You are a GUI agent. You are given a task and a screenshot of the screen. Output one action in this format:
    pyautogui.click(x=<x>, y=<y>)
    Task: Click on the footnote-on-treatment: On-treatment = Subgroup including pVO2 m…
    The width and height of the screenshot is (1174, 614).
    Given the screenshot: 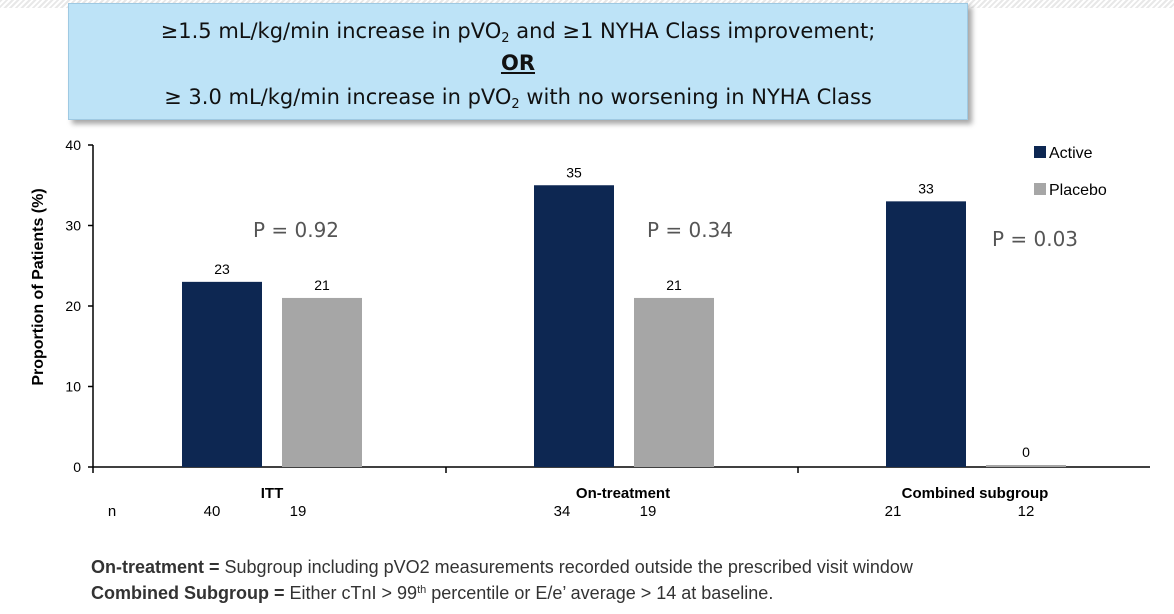 What is the action you would take?
    pyautogui.click(x=502, y=567)
    